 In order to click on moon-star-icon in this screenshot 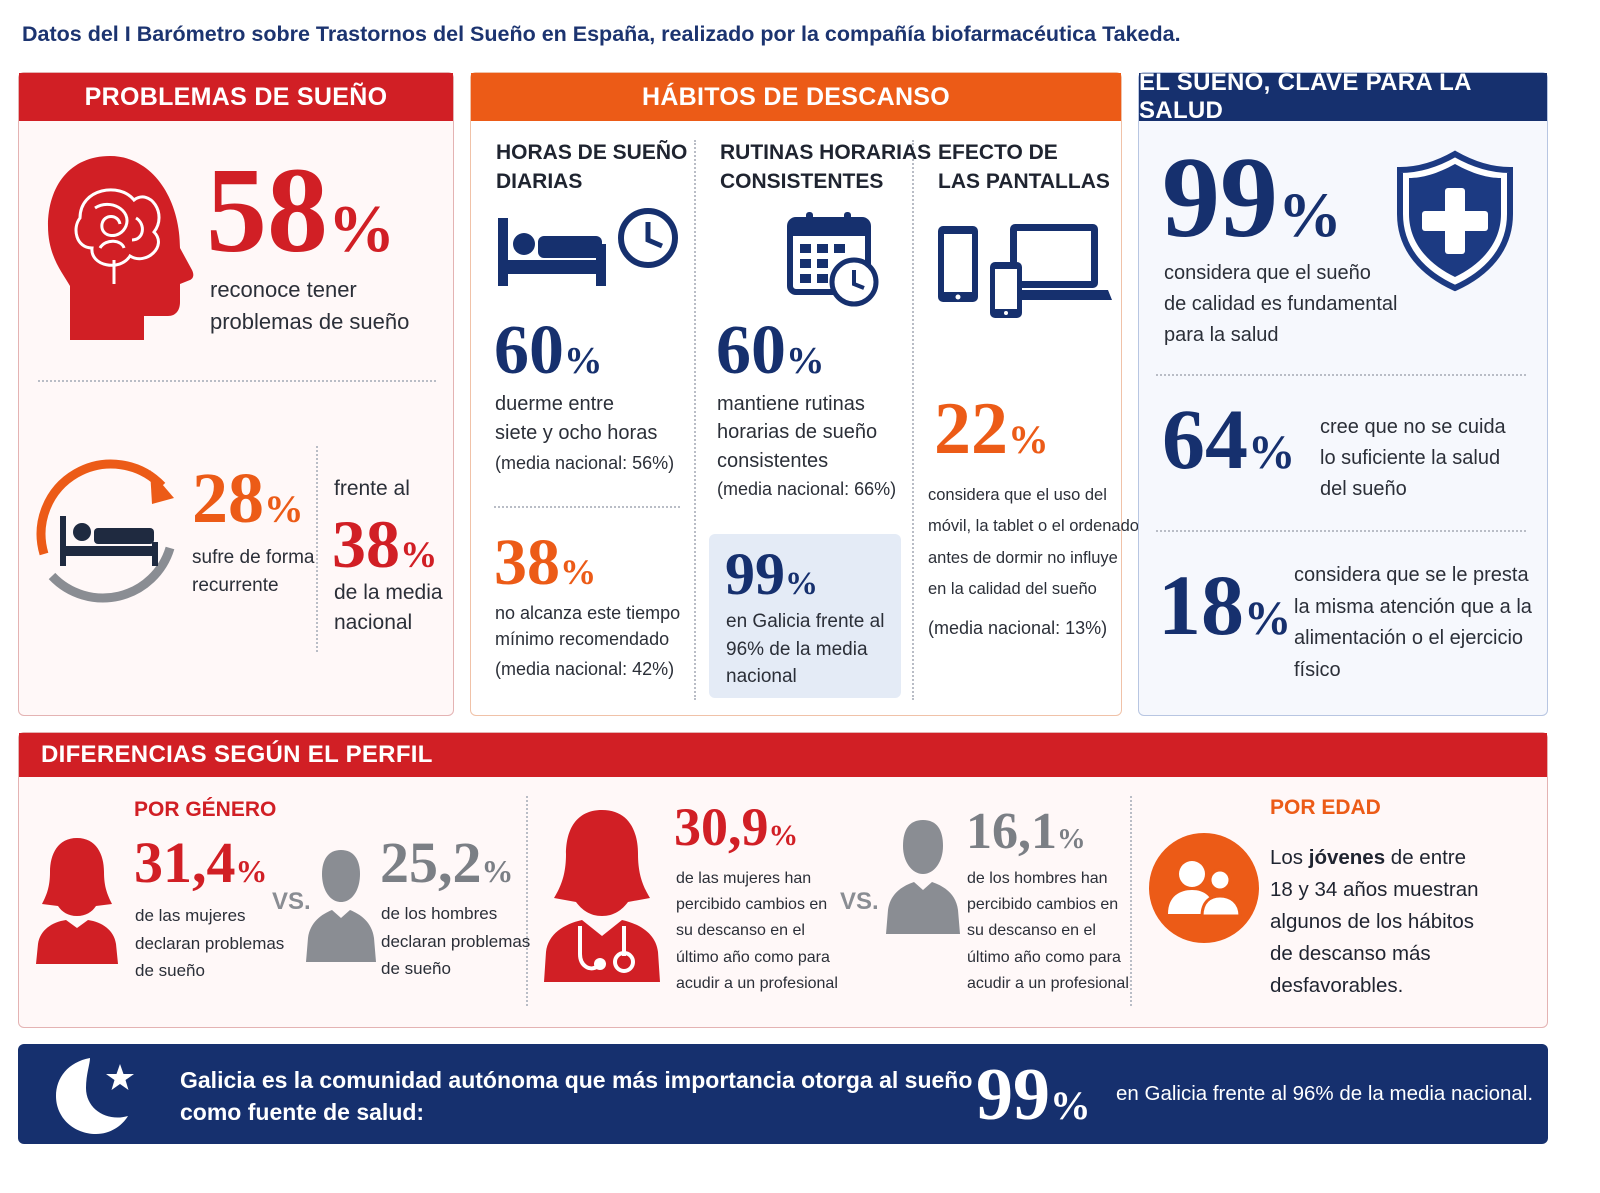, I will do `click(95, 1096)`.